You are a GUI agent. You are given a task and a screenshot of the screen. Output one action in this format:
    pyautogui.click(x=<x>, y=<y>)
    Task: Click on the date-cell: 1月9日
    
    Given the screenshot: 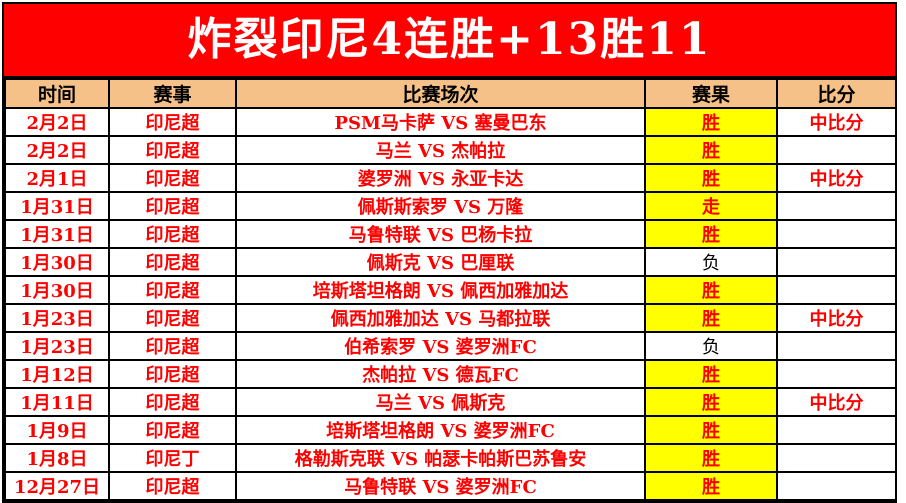 What is the action you would take?
    pyautogui.click(x=57, y=430)
    